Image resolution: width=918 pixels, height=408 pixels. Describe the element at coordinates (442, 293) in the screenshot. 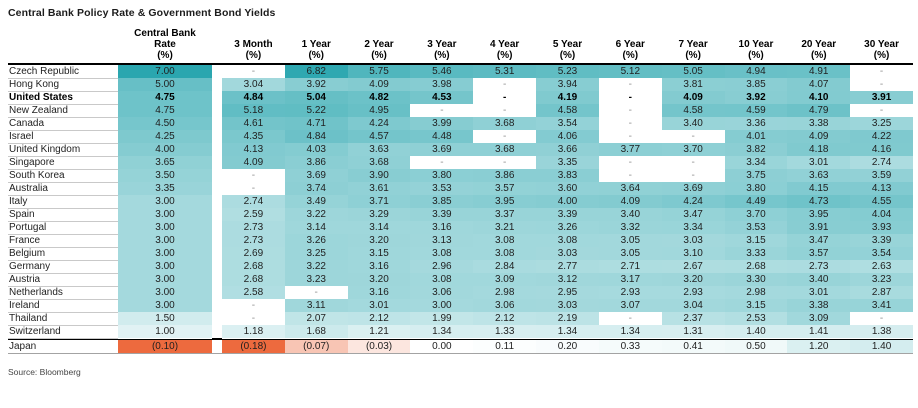

I see `yield-cell-3-year: 3.06` at that location.